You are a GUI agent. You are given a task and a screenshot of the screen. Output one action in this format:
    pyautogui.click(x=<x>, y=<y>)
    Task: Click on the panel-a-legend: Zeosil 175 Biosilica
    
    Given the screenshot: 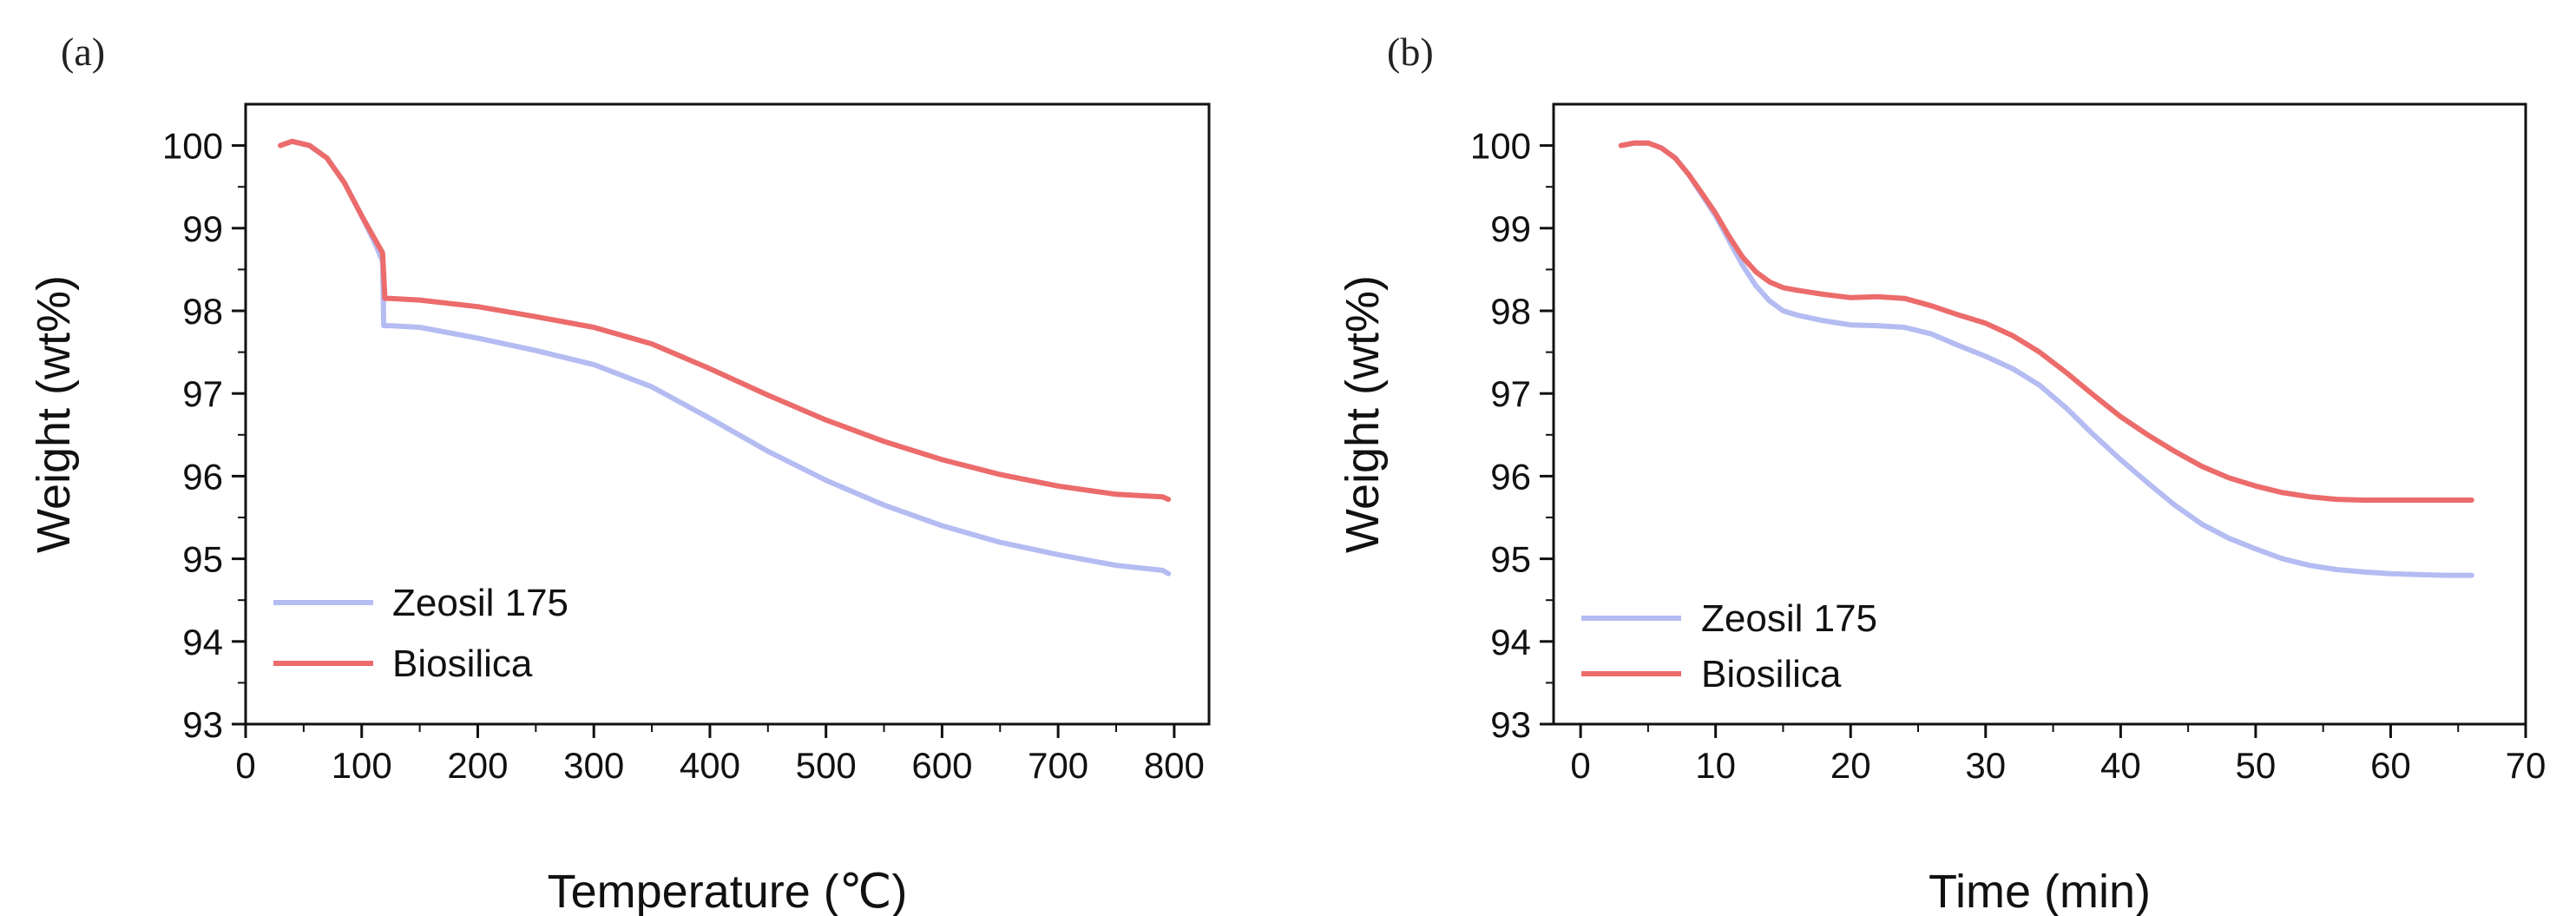 What is the action you would take?
    pyautogui.click(x=420, y=633)
    